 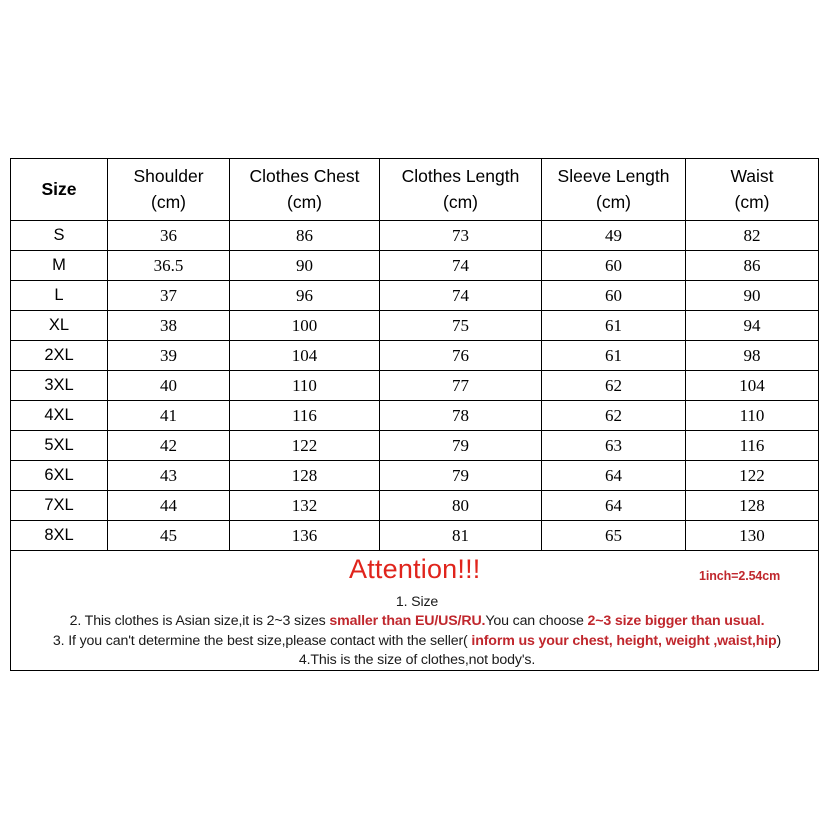 What do you see at coordinates (168, 295) in the screenshot?
I see `cell-shoulder: 37` at bounding box center [168, 295].